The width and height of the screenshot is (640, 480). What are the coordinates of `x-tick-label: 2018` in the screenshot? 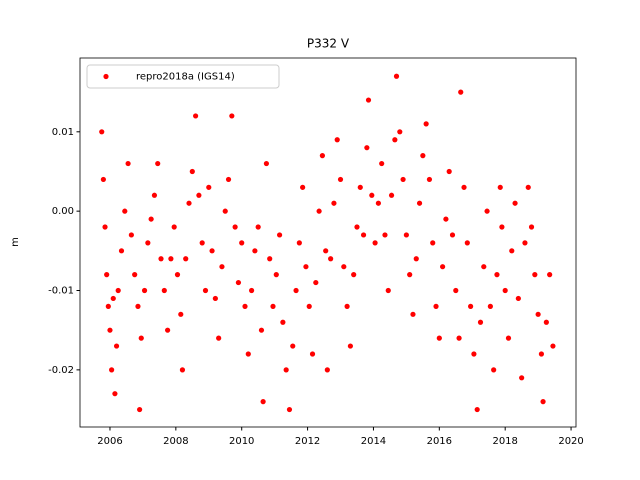 It's located at (504, 441).